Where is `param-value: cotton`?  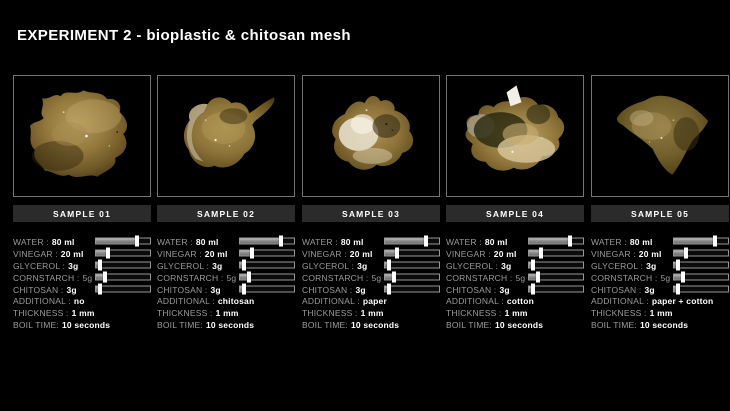
param-value: cotton is located at coordinates (520, 301).